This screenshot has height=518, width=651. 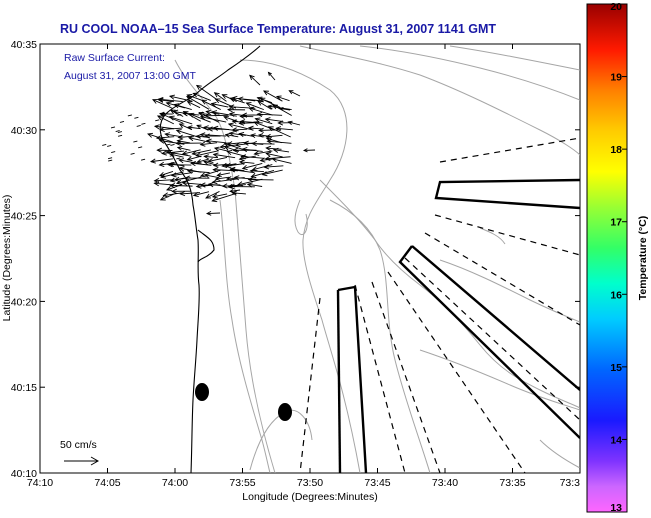 I want to click on colorbar-ticks: 20 19 18 17 16 15 14 13, so click(x=618, y=257).